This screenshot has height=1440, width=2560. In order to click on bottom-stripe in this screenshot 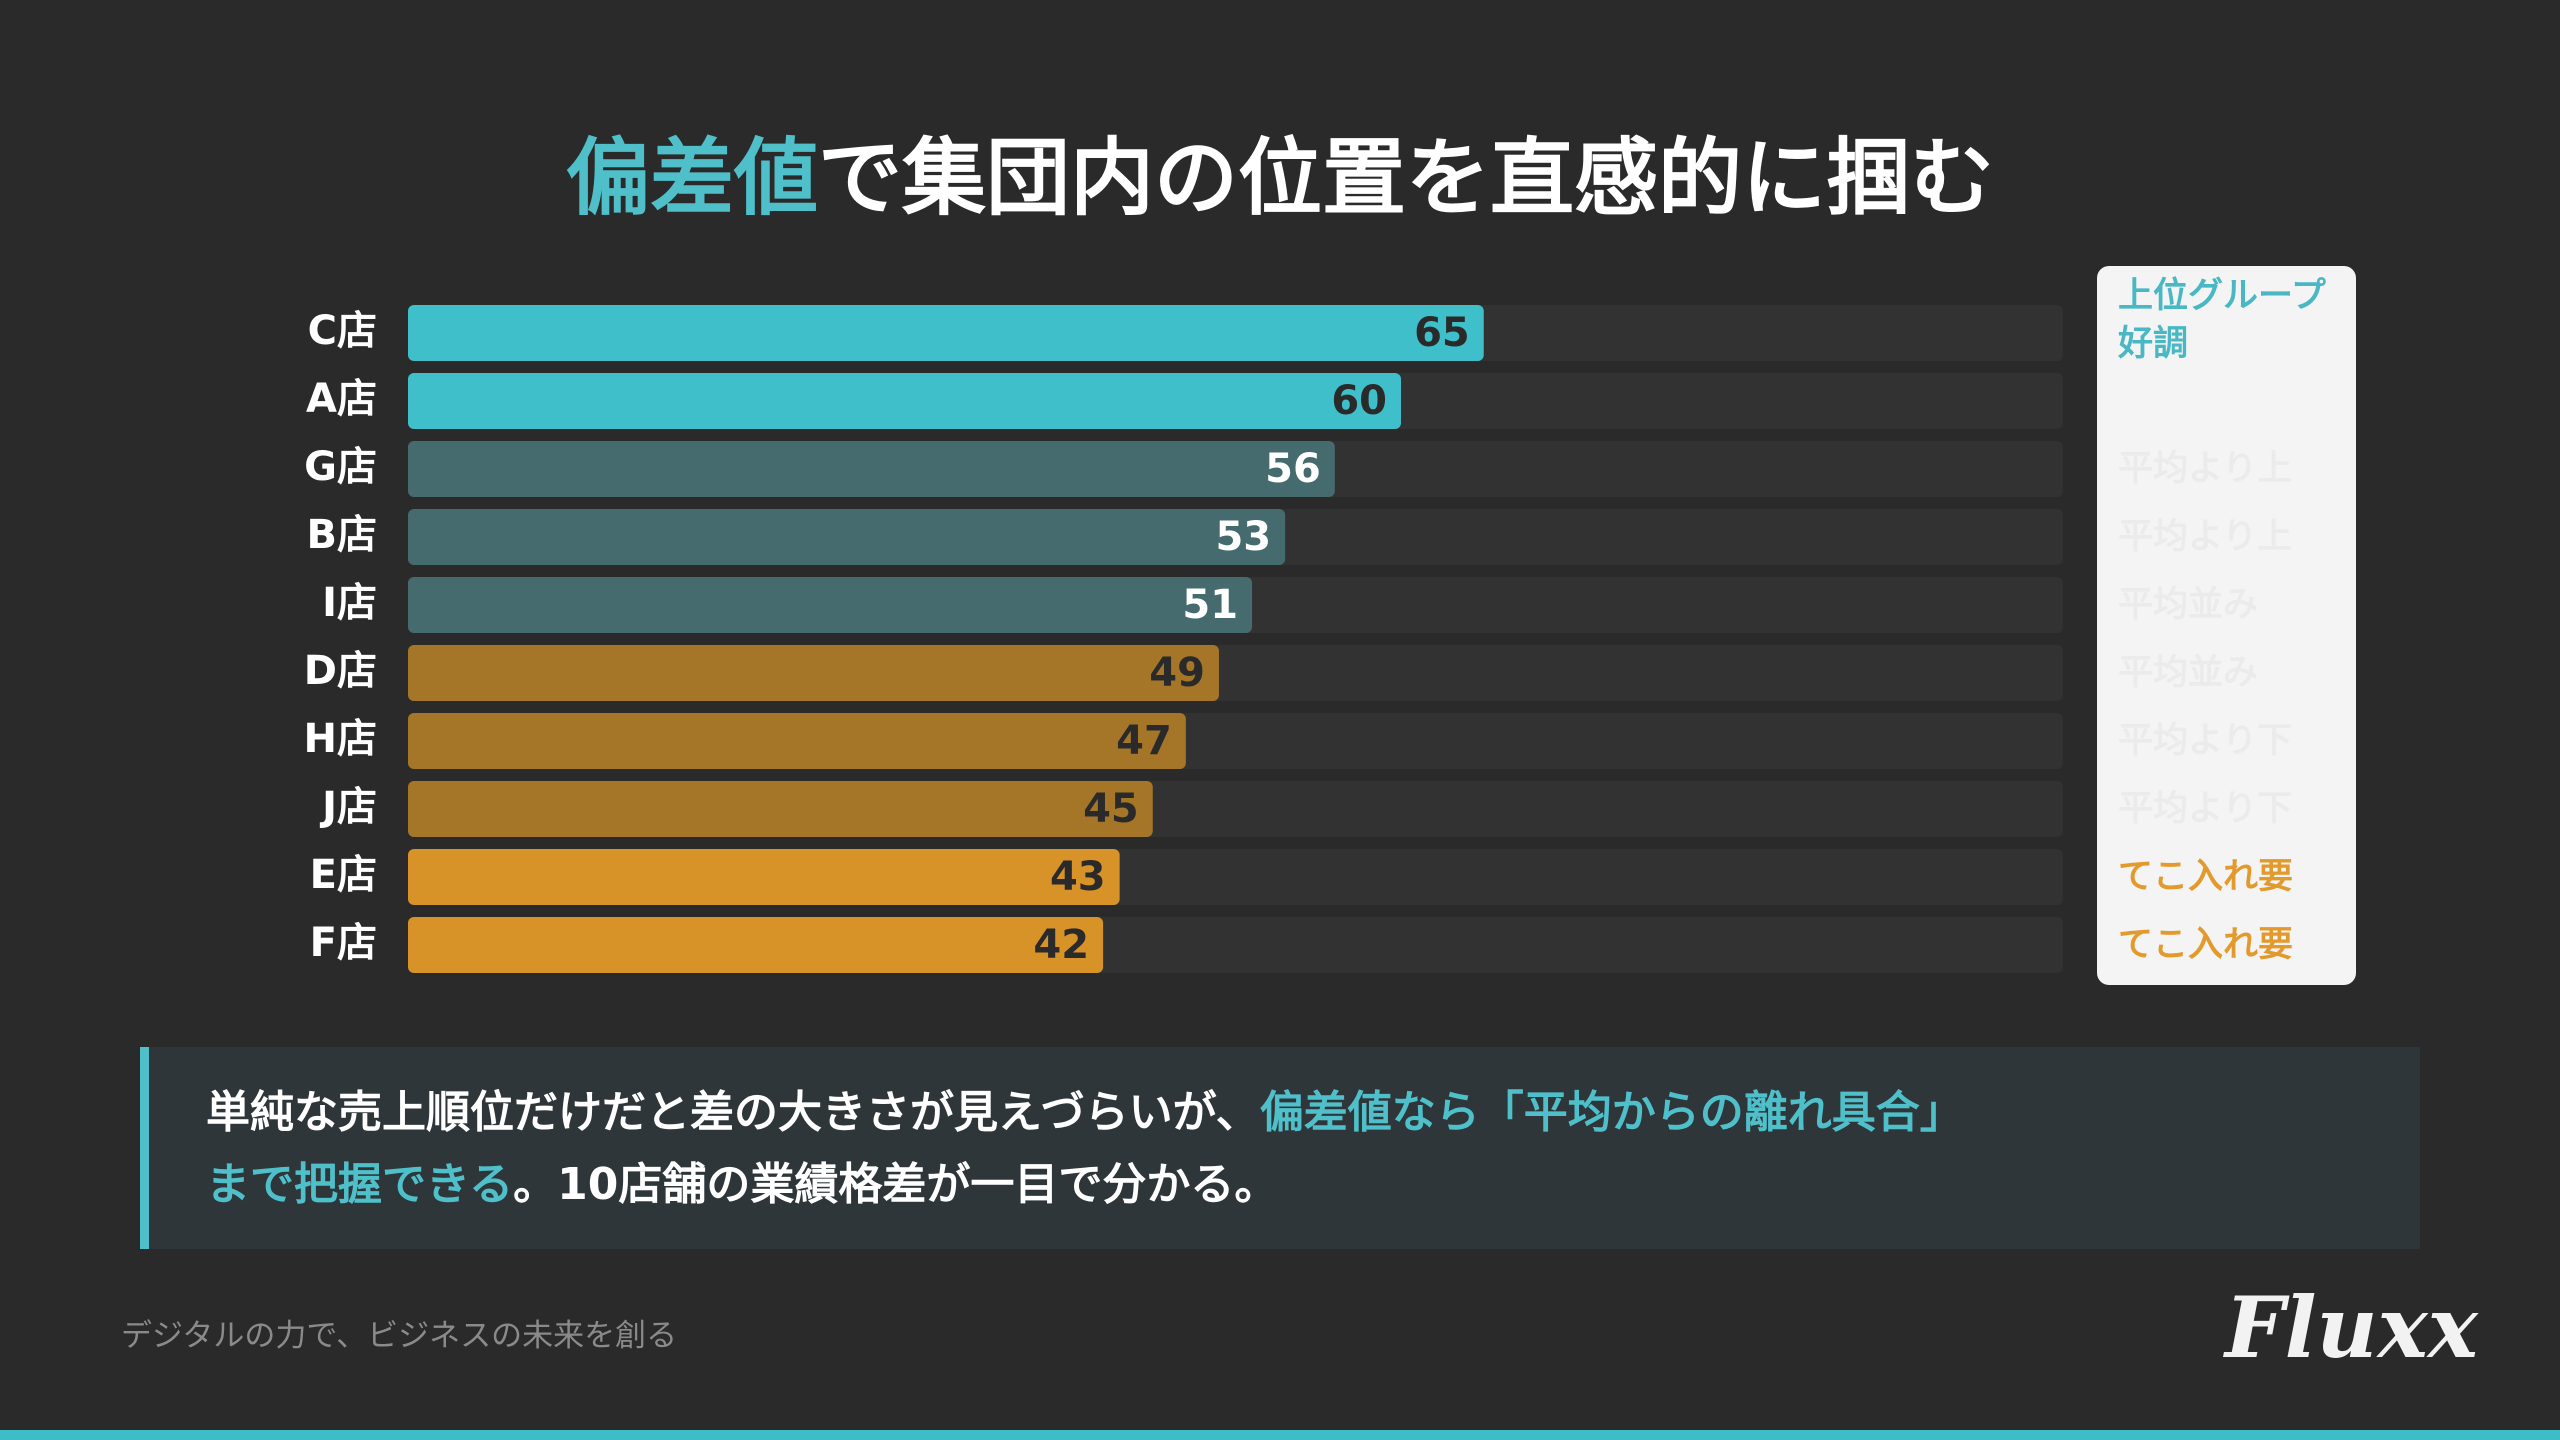, I will do `click(1280, 1435)`.